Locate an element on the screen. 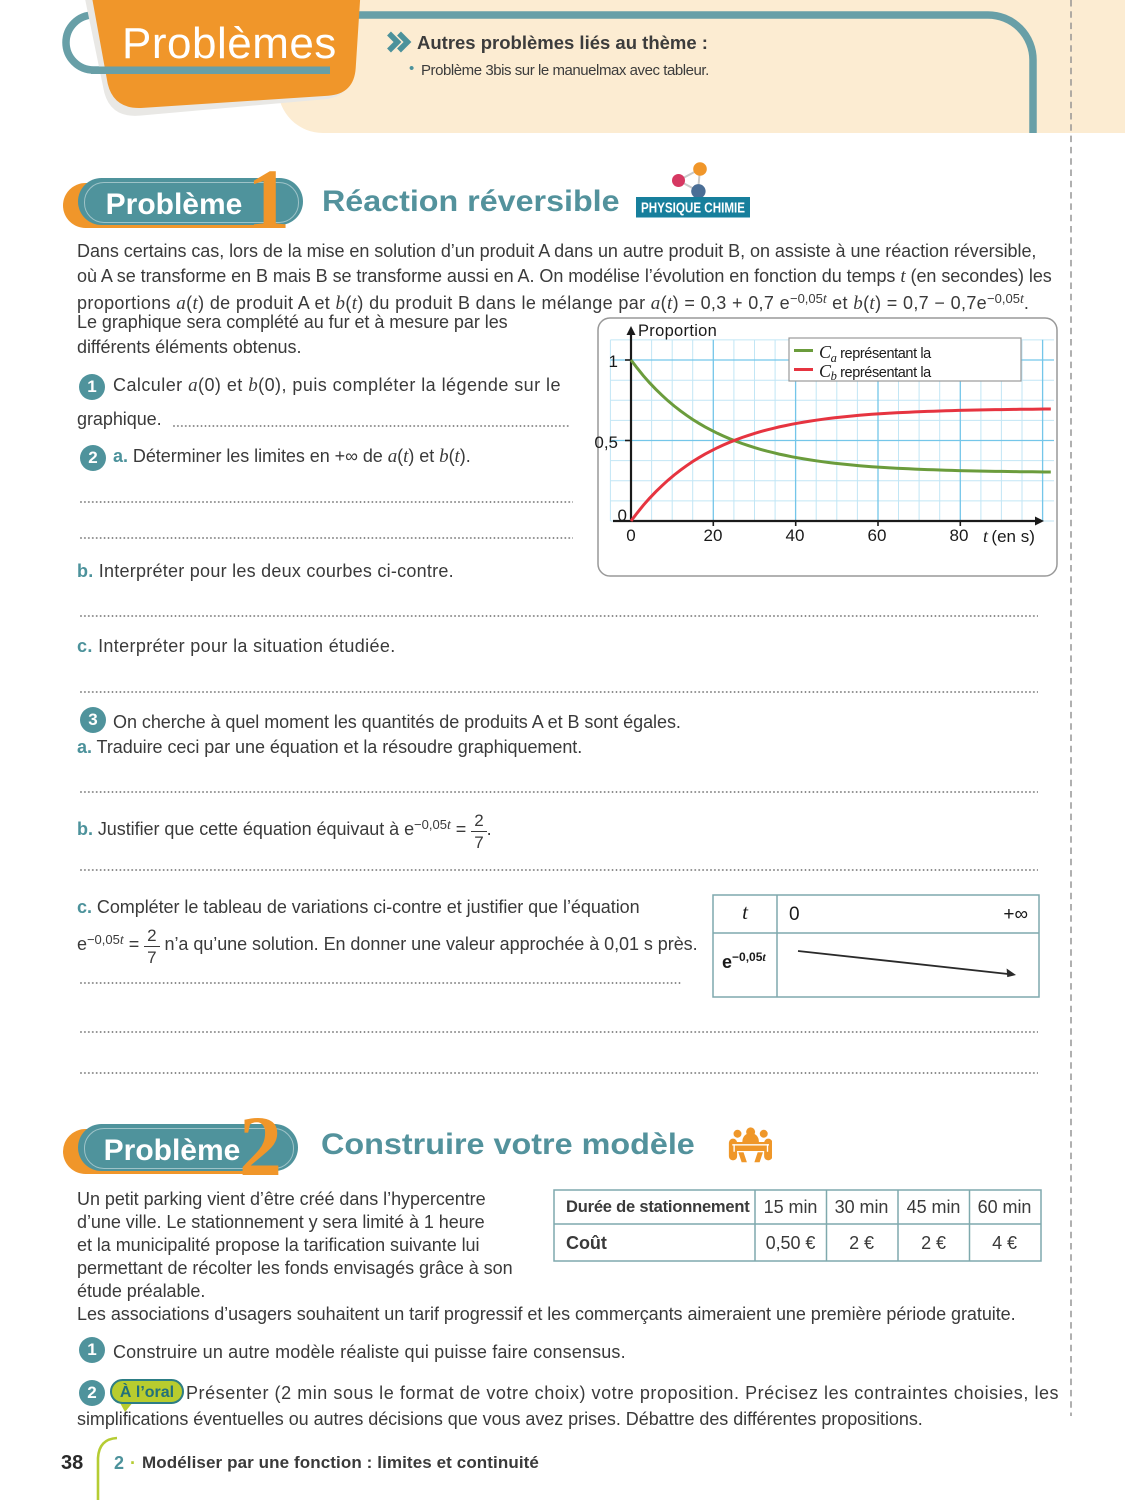 The image size is (1125, 1500). svg-text: 2 is located at coordinates (260, 1143).